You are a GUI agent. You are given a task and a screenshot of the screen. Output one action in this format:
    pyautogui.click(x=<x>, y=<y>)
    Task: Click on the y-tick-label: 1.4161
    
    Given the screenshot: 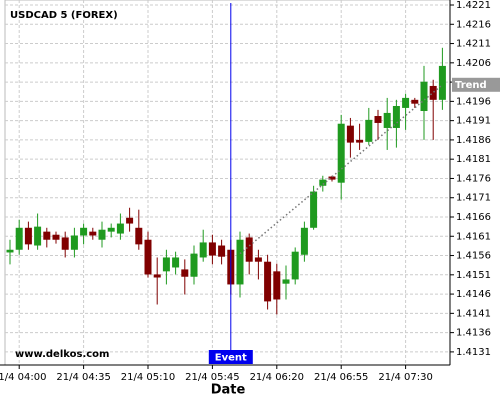 What is the action you would take?
    pyautogui.click(x=473, y=236)
    